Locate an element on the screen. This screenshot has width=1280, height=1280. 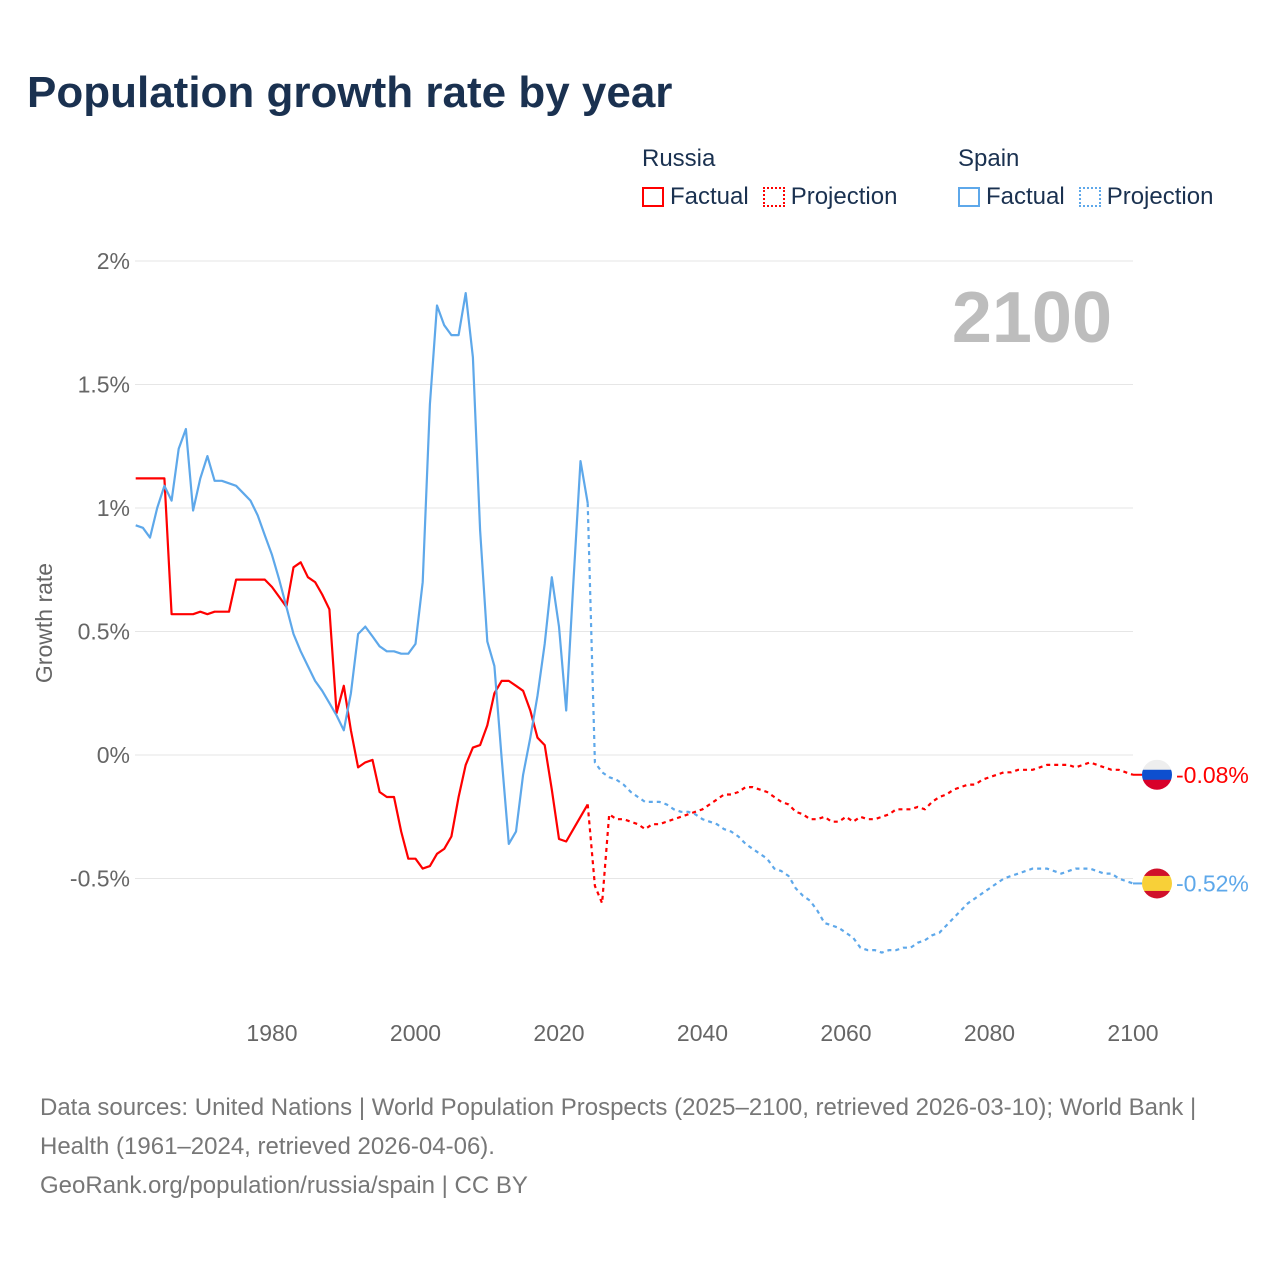
chart-title: Population growth rate by year is located at coordinates (350, 92).